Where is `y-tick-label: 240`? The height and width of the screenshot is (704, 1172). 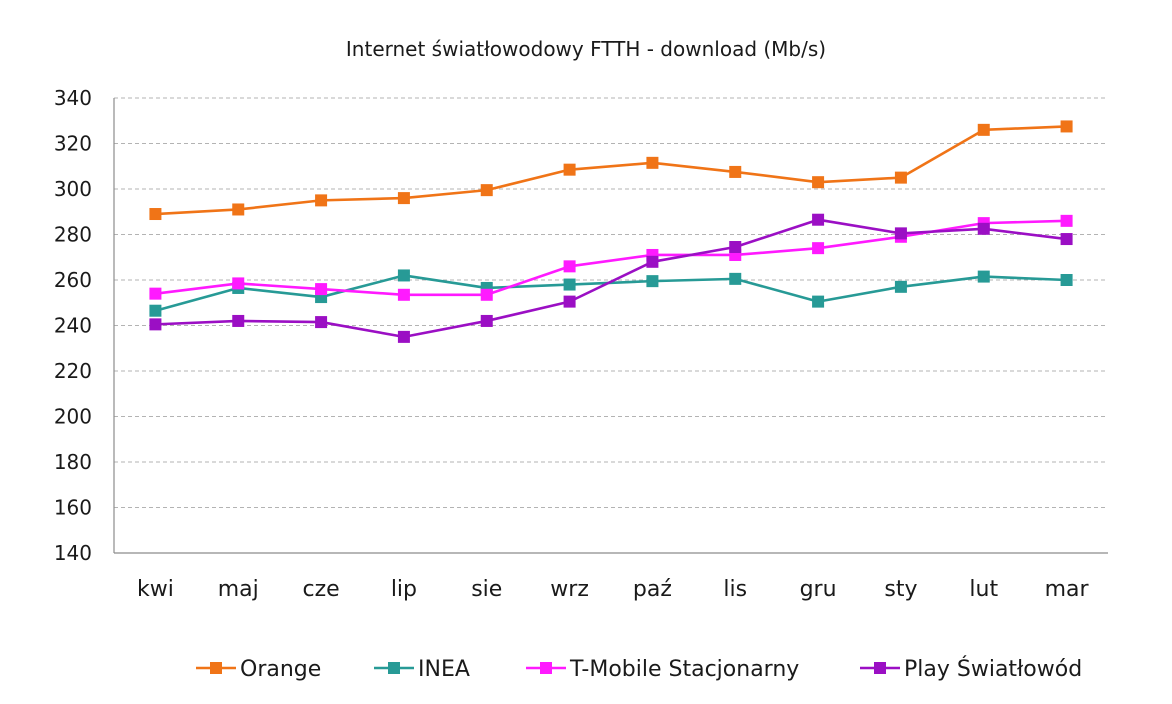 y-tick-label: 240 is located at coordinates (73, 326).